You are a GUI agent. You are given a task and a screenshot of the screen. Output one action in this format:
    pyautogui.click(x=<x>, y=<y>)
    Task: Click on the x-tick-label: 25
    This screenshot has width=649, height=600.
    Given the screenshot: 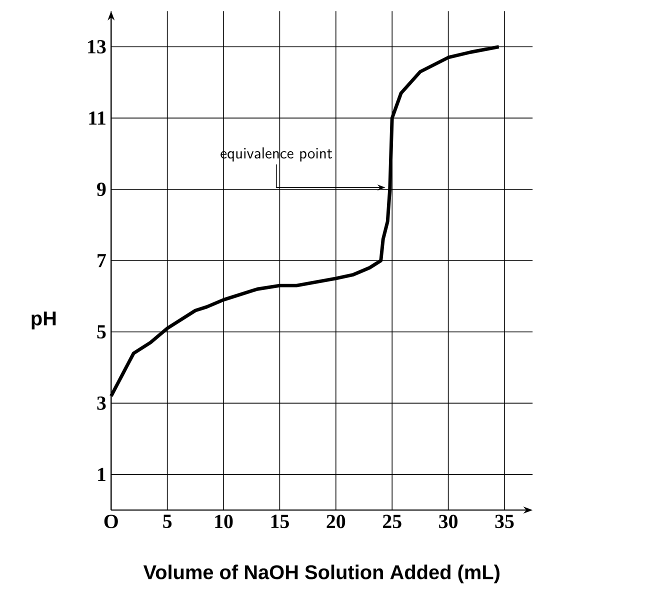 What is the action you would take?
    pyautogui.click(x=392, y=521)
    